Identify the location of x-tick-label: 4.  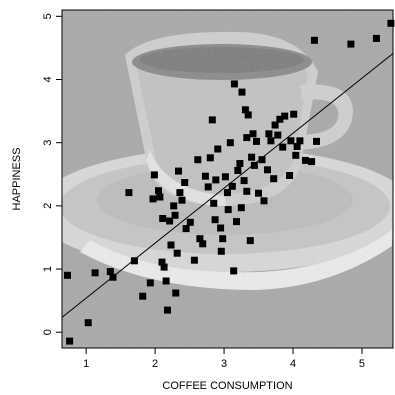
(293, 364).